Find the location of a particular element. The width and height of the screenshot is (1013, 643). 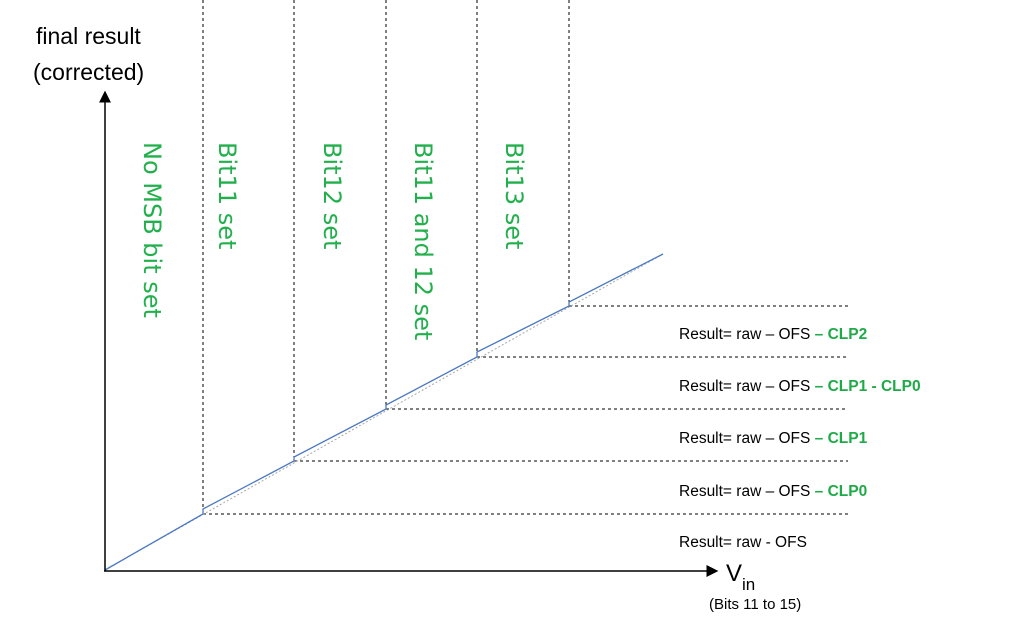

x-axis-label: Vin is located at coordinates (740, 577).